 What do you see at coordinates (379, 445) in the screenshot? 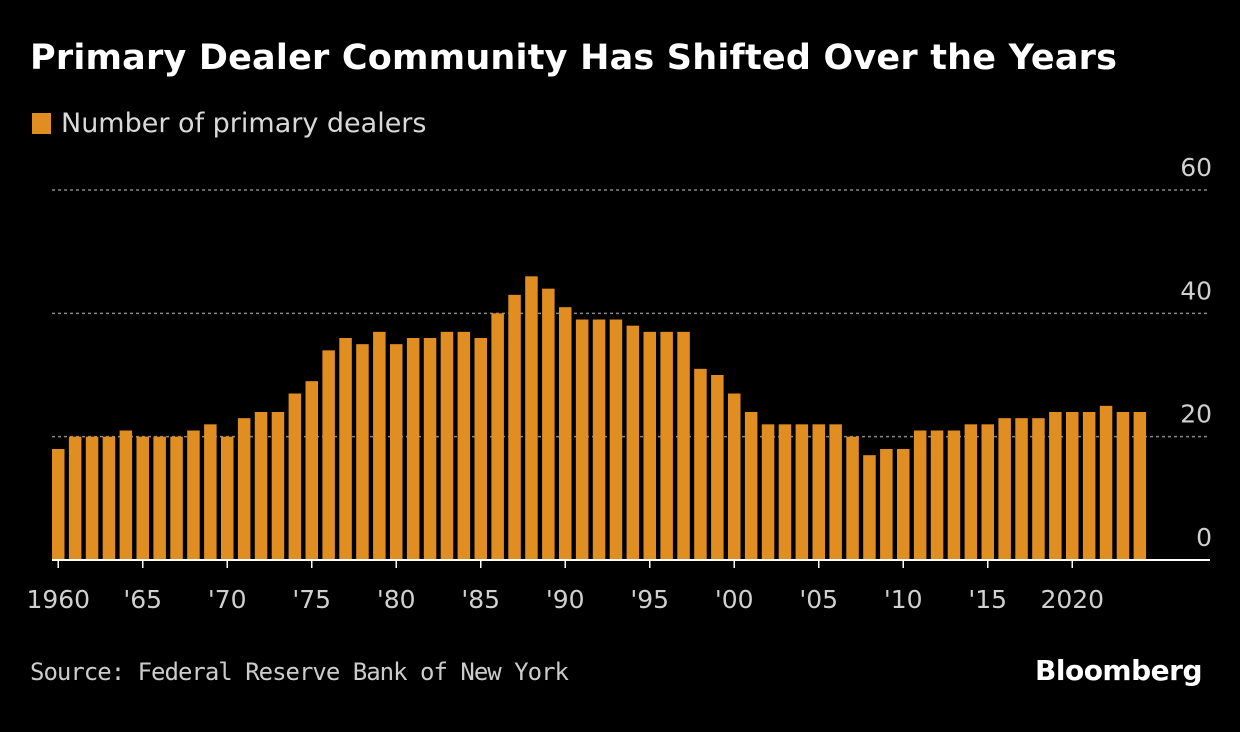
I see `bar-1979` at bounding box center [379, 445].